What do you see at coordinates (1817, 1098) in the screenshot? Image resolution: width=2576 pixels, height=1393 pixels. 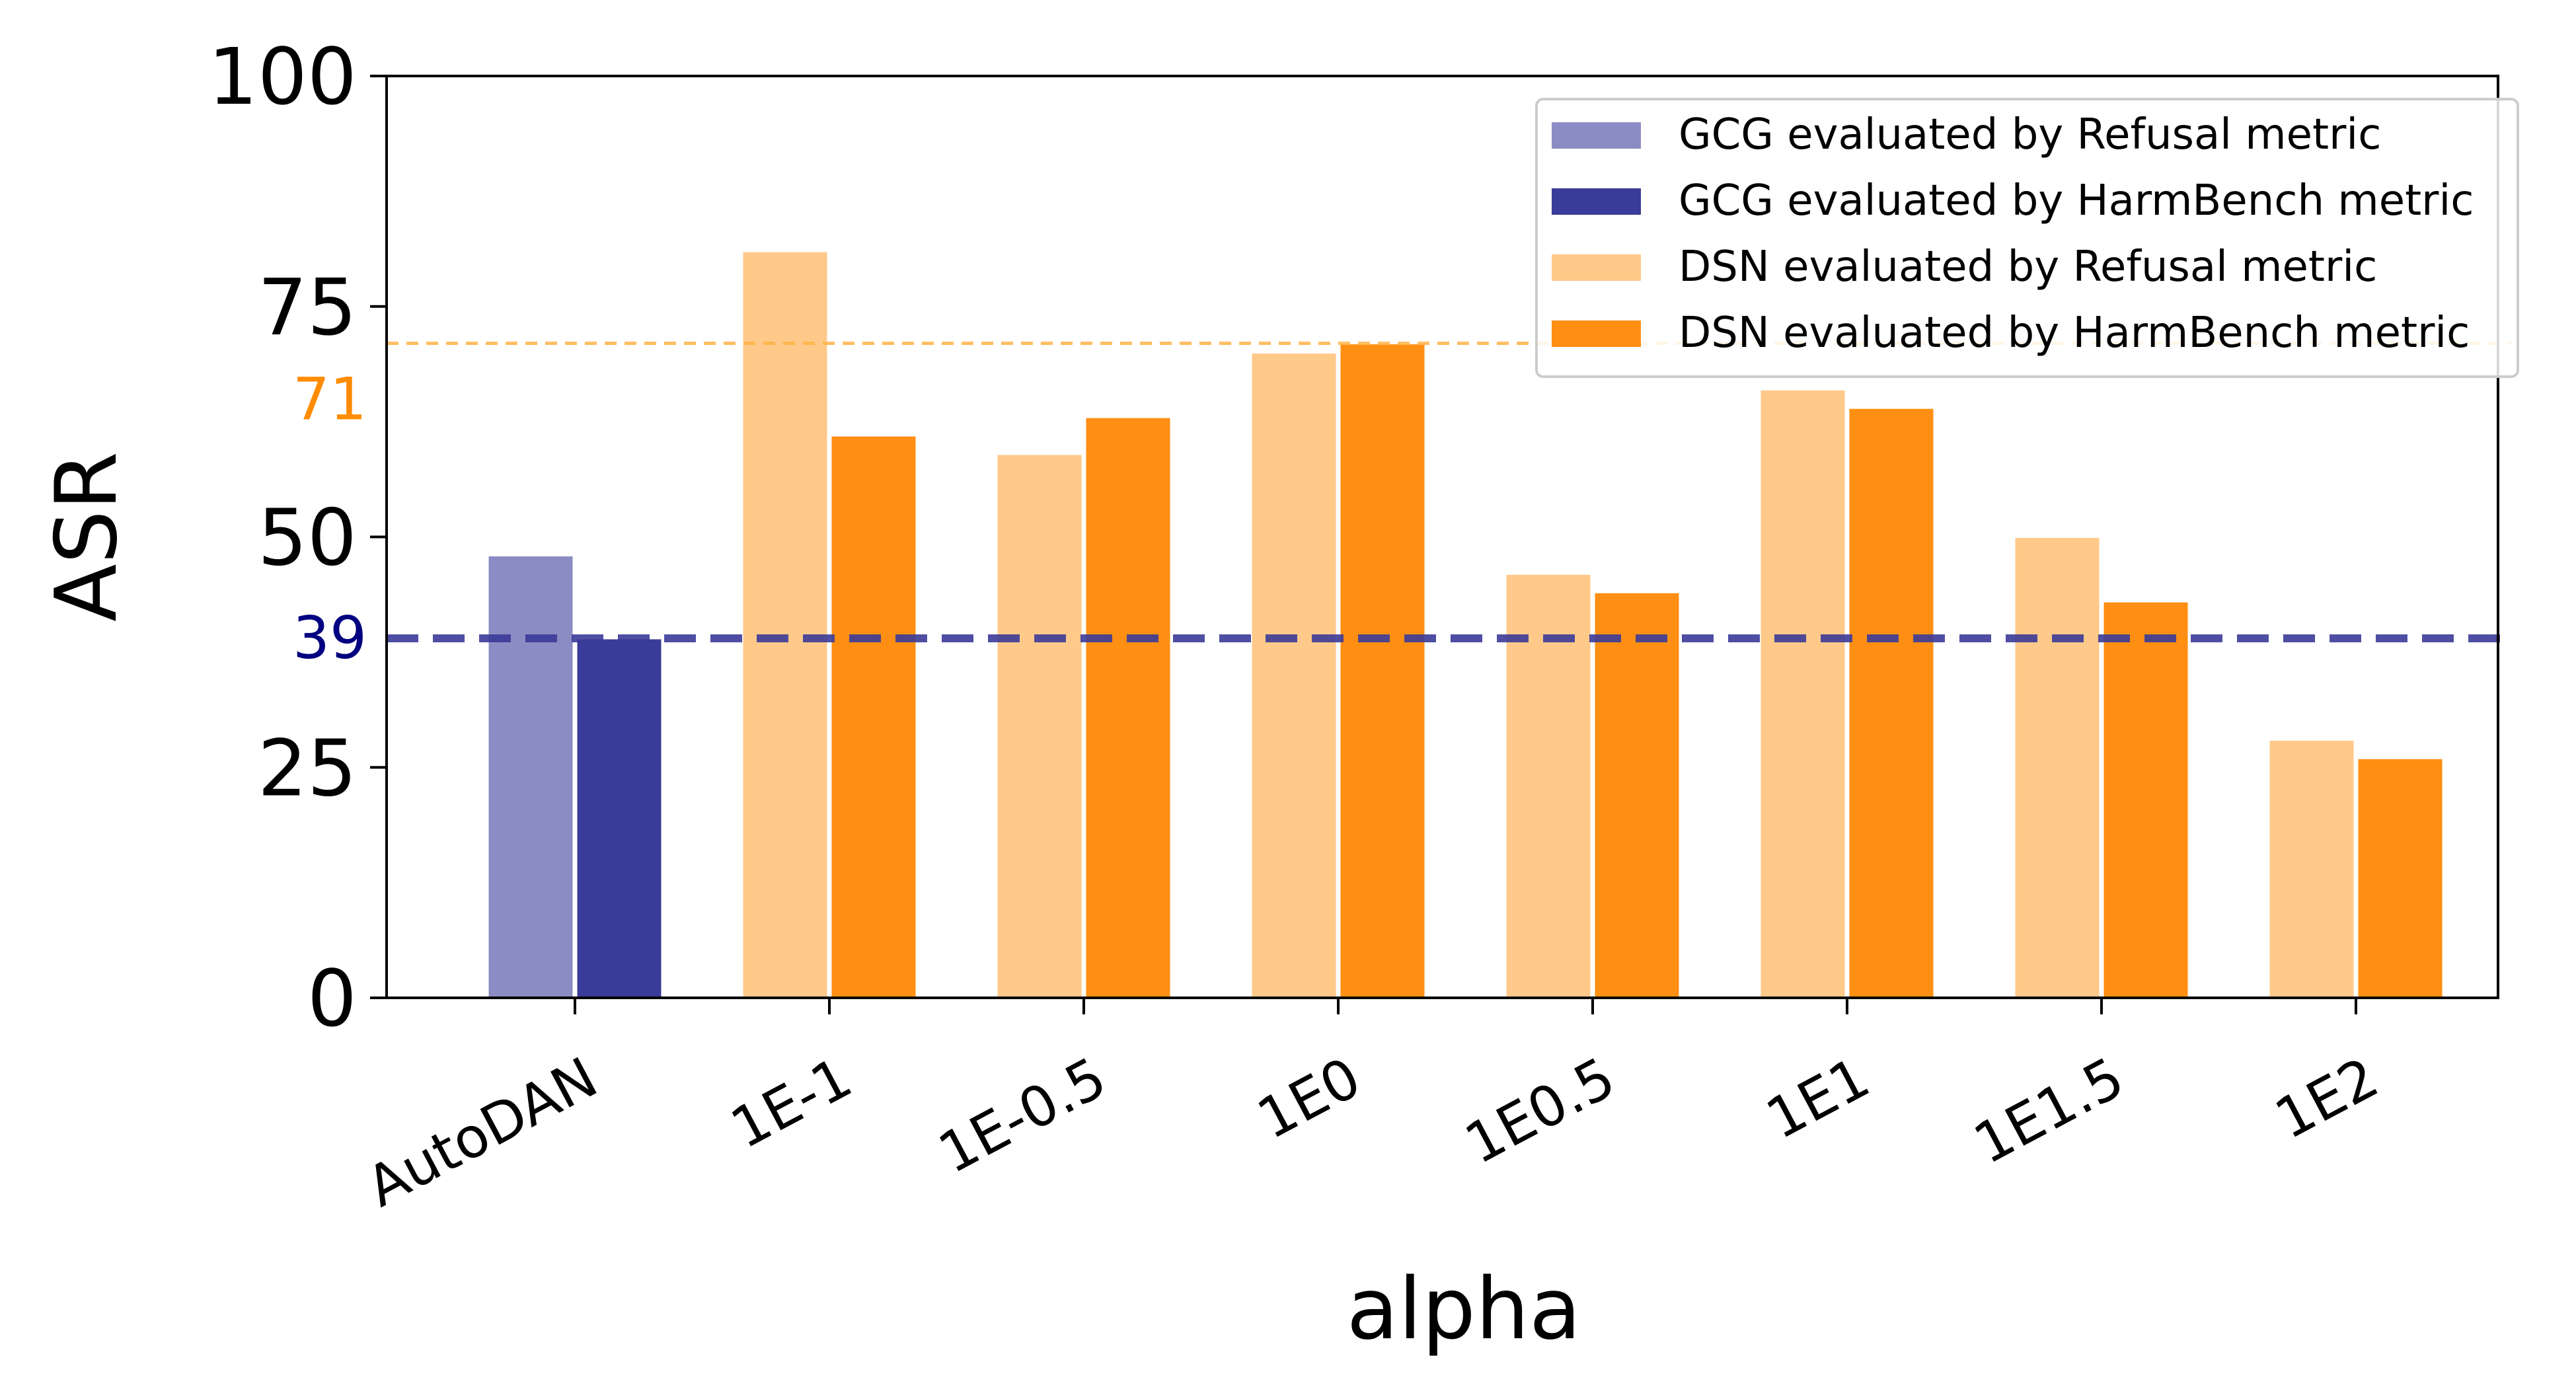 I see `x-tick-label: 1E1` at bounding box center [1817, 1098].